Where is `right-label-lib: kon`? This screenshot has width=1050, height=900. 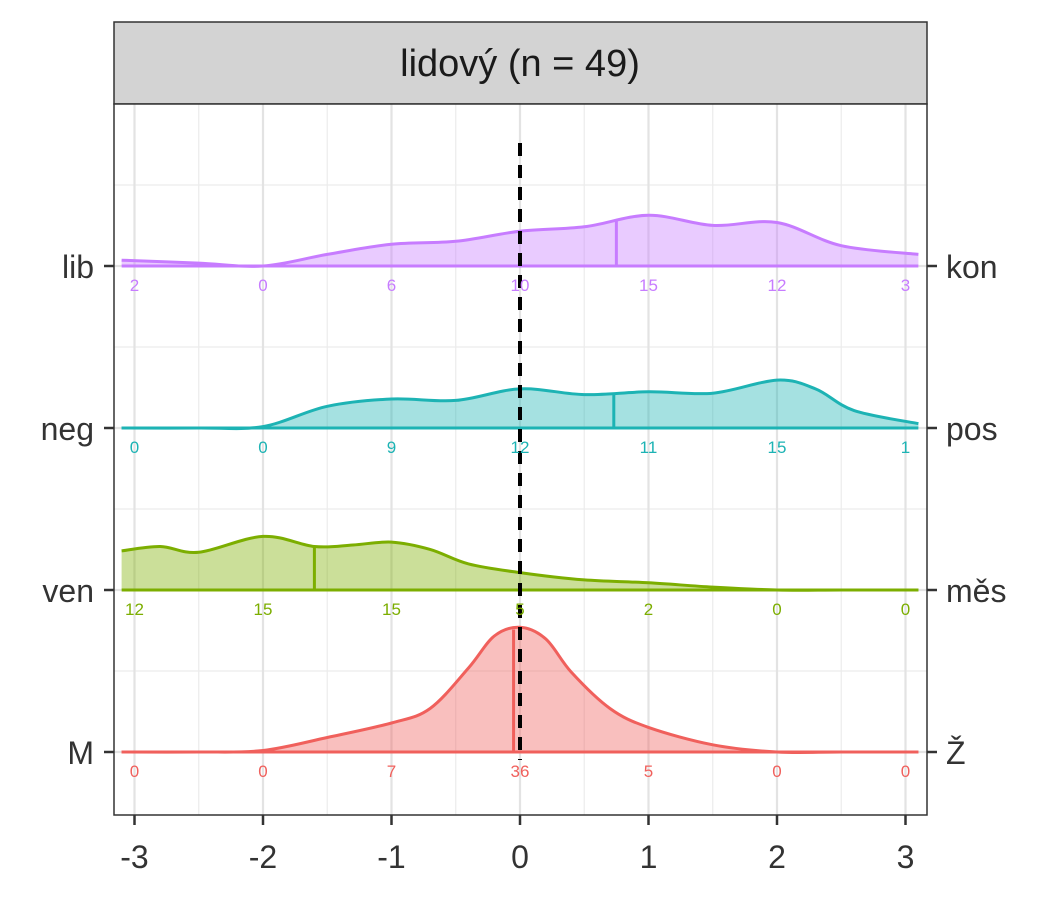 right-label-lib: kon is located at coordinates (972, 267).